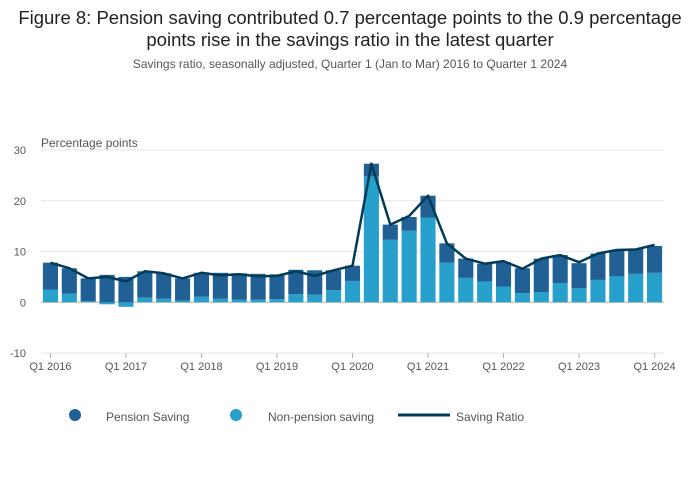  Describe the element at coordinates (201, 367) in the screenshot. I see `x-tick-label: Q1 2018` at that location.